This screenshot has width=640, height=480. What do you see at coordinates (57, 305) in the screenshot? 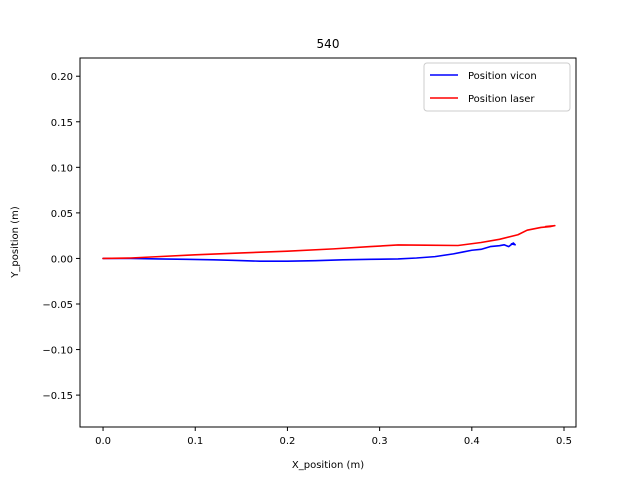
I see `y-tick-label: −0.05` at bounding box center [57, 305].